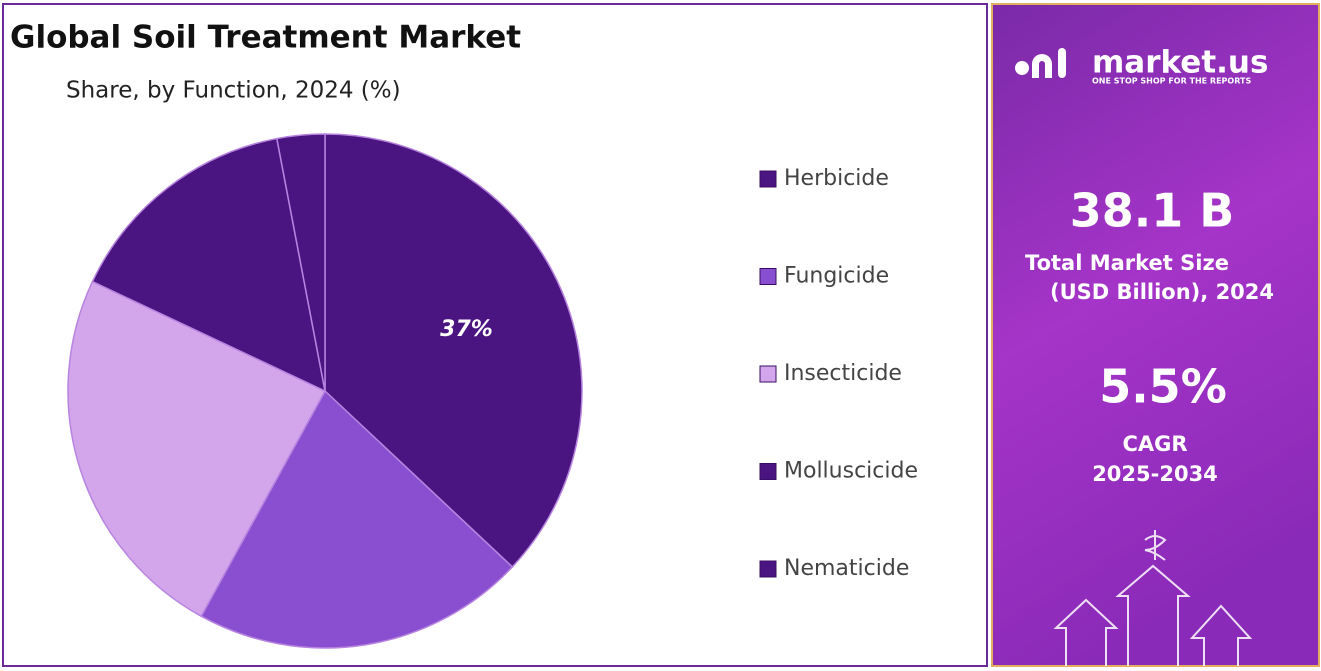  Describe the element at coordinates (1162, 292) in the screenshot. I see `market-size-label: (USD Billion), 2024` at that location.